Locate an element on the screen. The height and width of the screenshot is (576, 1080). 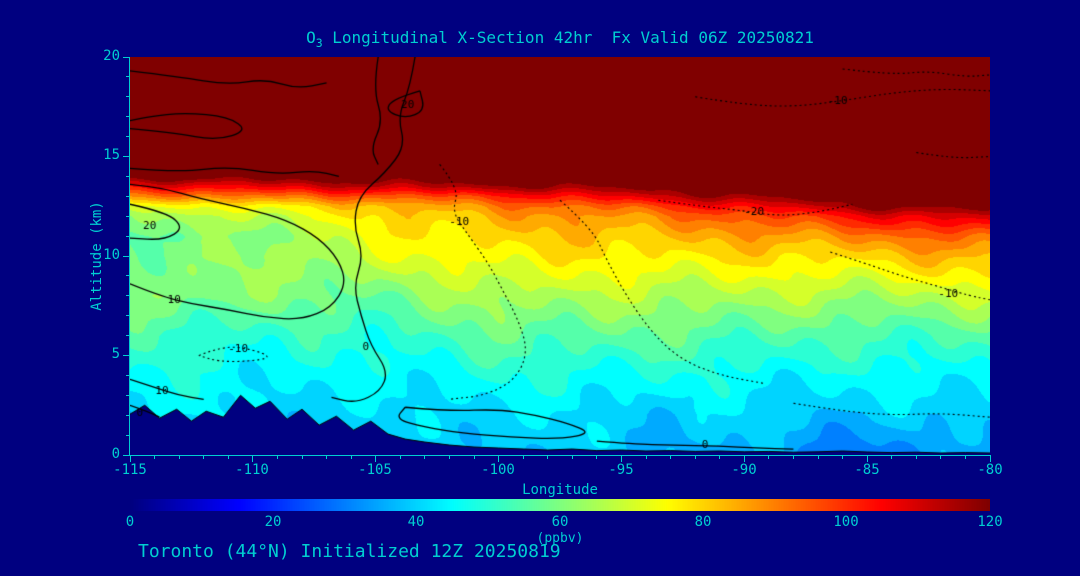
y-tick-label: 5 is located at coordinates (115, 354).